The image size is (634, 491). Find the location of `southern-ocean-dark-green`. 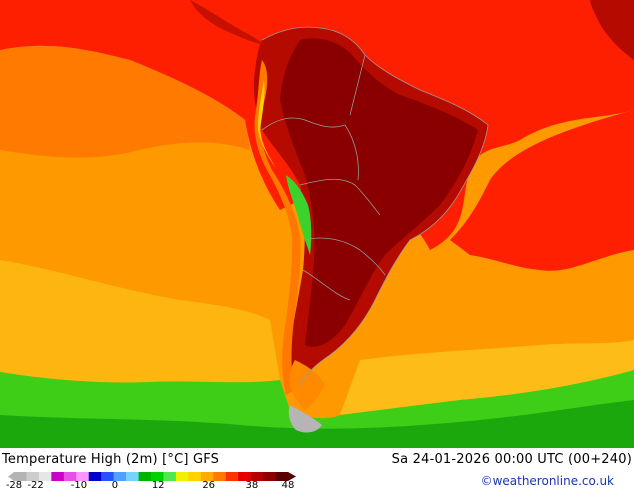

southern-ocean-dark-green is located at coordinates (317, 424).